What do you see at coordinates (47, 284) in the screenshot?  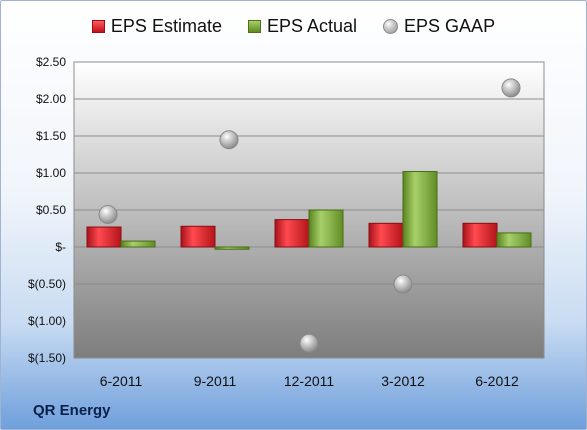 I see `y-tick-label: $(0.50)` at bounding box center [47, 284].